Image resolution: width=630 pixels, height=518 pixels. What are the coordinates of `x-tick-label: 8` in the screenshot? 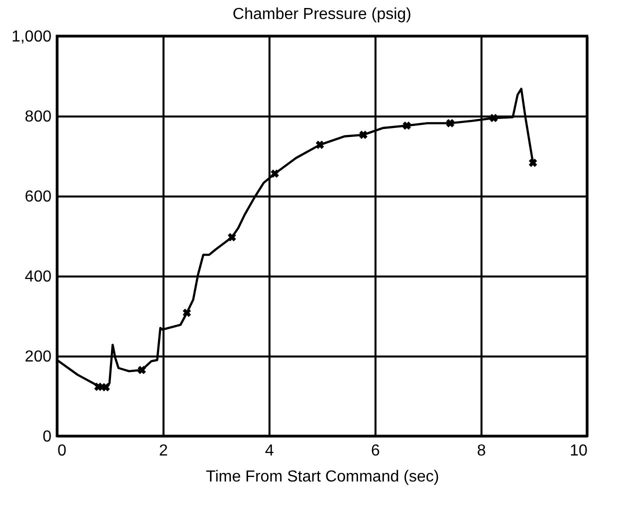 It's located at (481, 451).